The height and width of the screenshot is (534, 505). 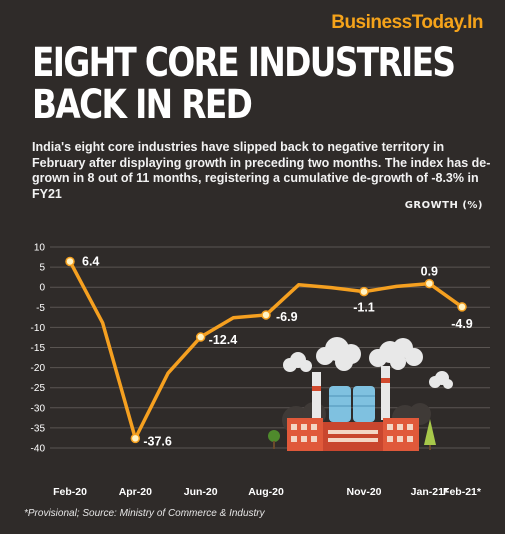 What do you see at coordinates (244, 63) in the screenshot?
I see `title-line-1: EIGHT CORE INDUSTRIES` at bounding box center [244, 63].